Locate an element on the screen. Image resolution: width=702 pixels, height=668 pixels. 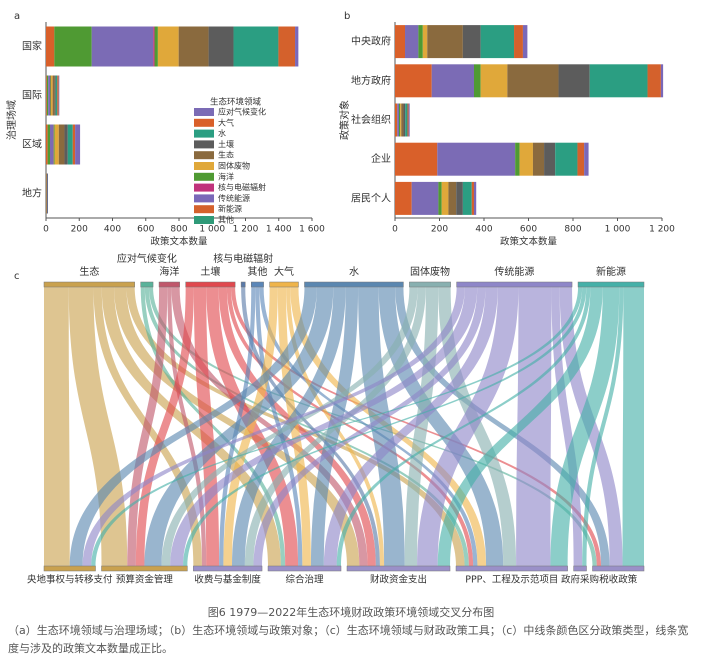
y-tick-label: 地方政府 is located at coordinates (371, 80).